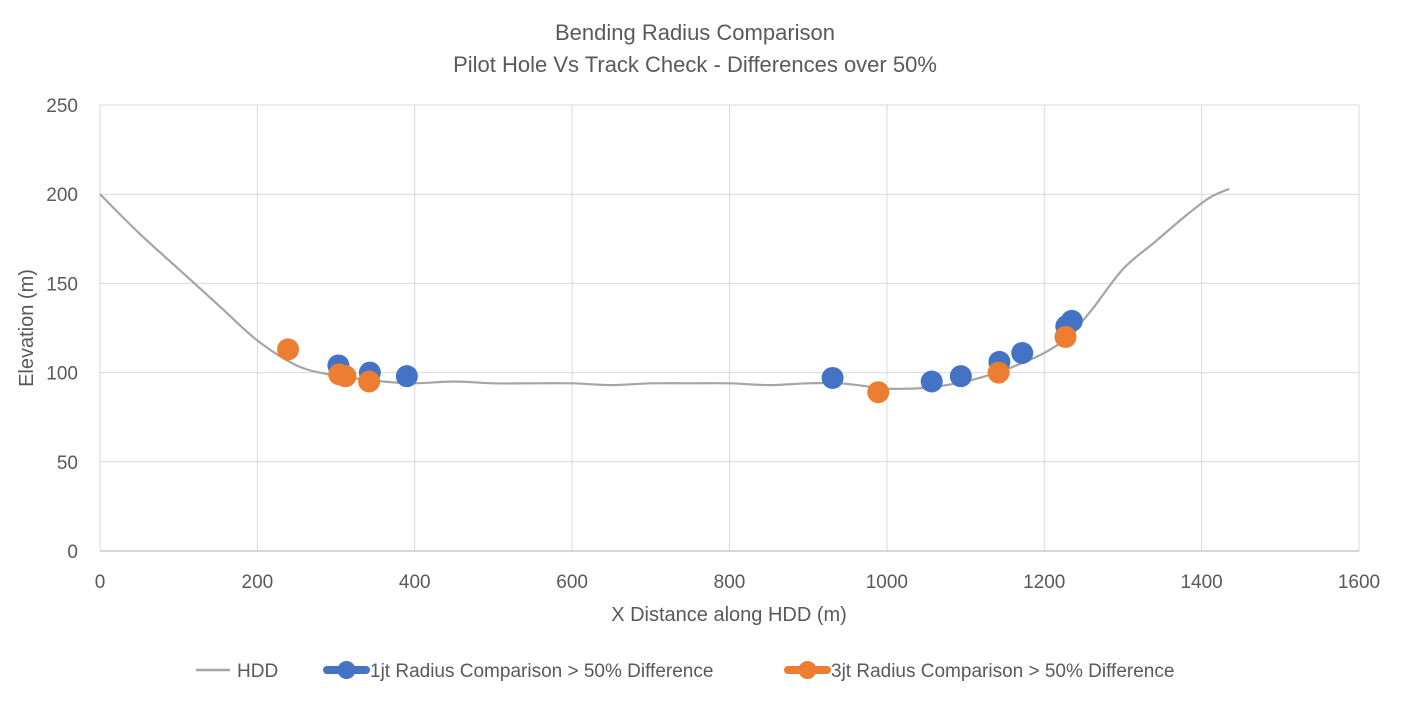  What do you see at coordinates (62, 284) in the screenshot?
I see `y-tick-label: 150` at bounding box center [62, 284].